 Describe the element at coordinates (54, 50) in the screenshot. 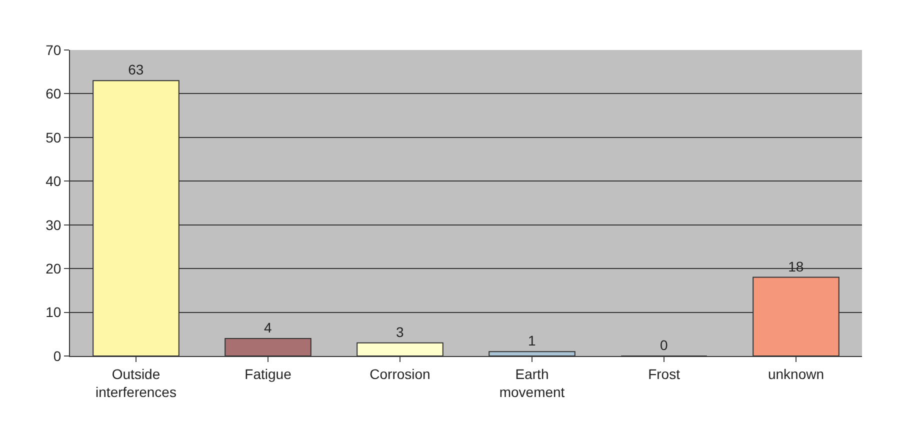

I see `y-tick-label: 70` at that location.